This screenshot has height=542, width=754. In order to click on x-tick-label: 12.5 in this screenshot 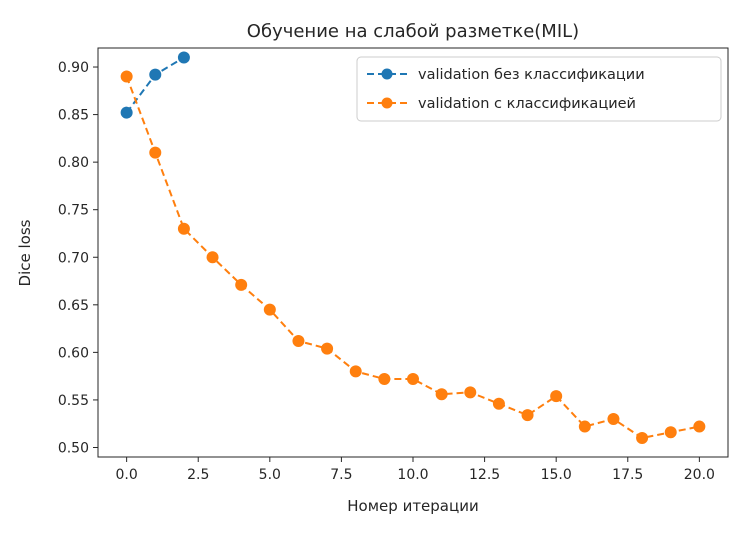, I will do `click(484, 475)`.